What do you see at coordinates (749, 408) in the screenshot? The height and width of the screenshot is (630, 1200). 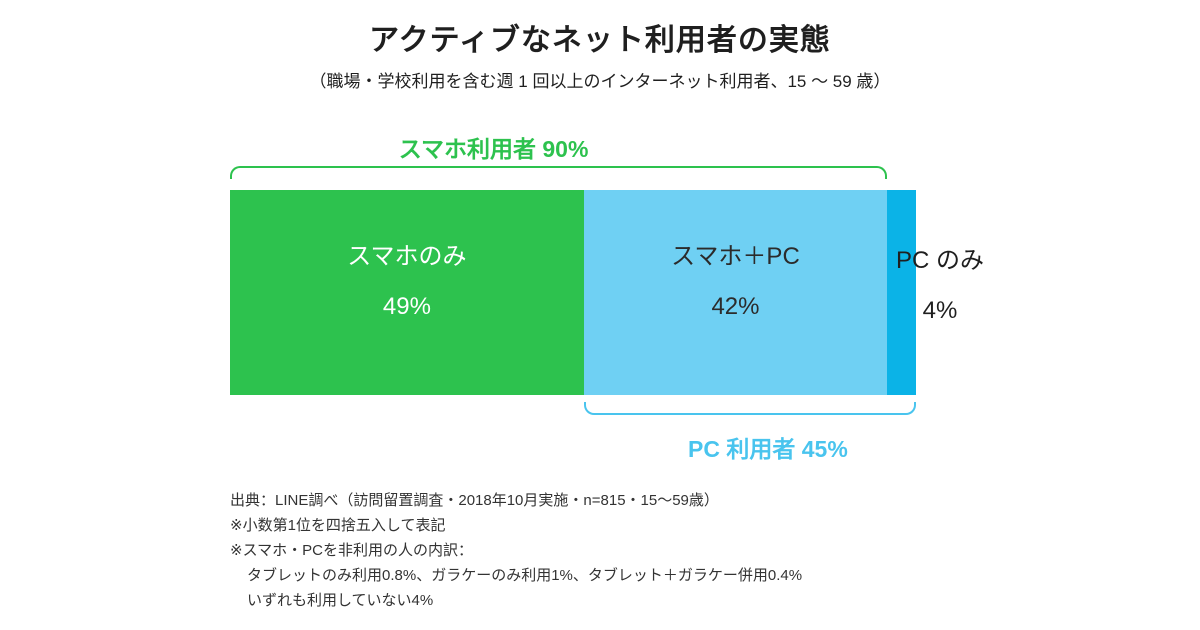 I see `pc-users-bracket` at bounding box center [749, 408].